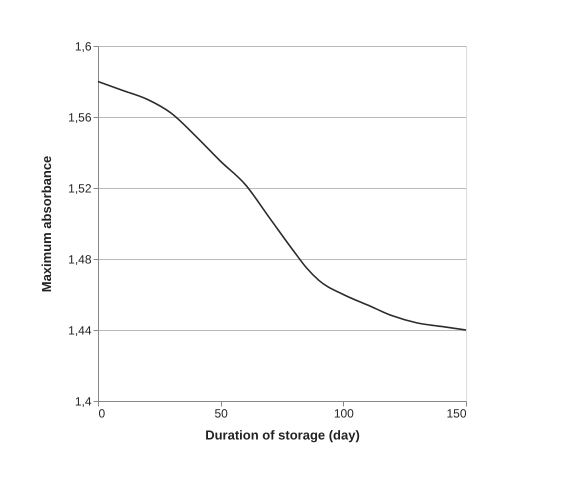 This screenshot has width=579, height=493. I want to click on x-axis-title: Duration of storage (day), so click(282, 435).